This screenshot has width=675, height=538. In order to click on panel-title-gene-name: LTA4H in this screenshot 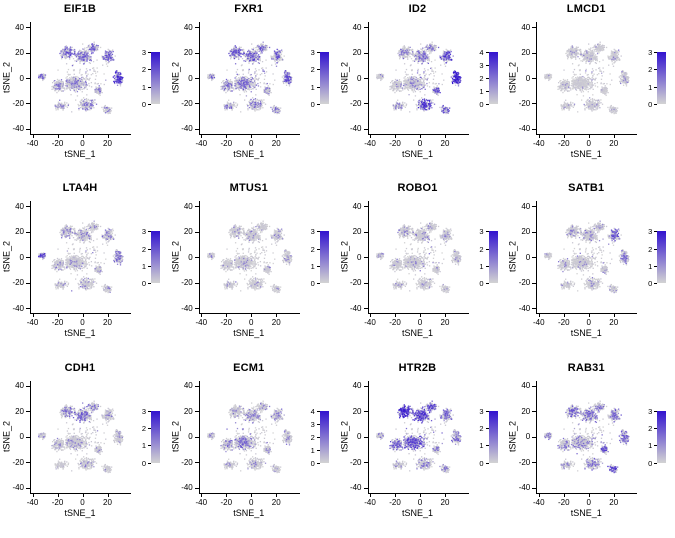, I will do `click(80, 188)`.